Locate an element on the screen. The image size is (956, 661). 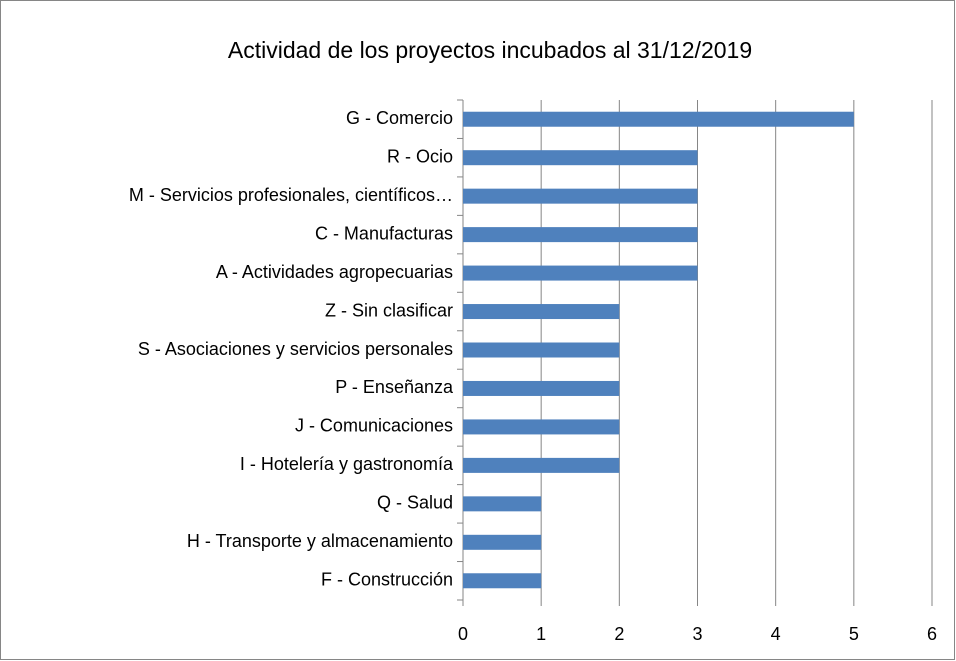
x-tick-label: 6 is located at coordinates (932, 634).